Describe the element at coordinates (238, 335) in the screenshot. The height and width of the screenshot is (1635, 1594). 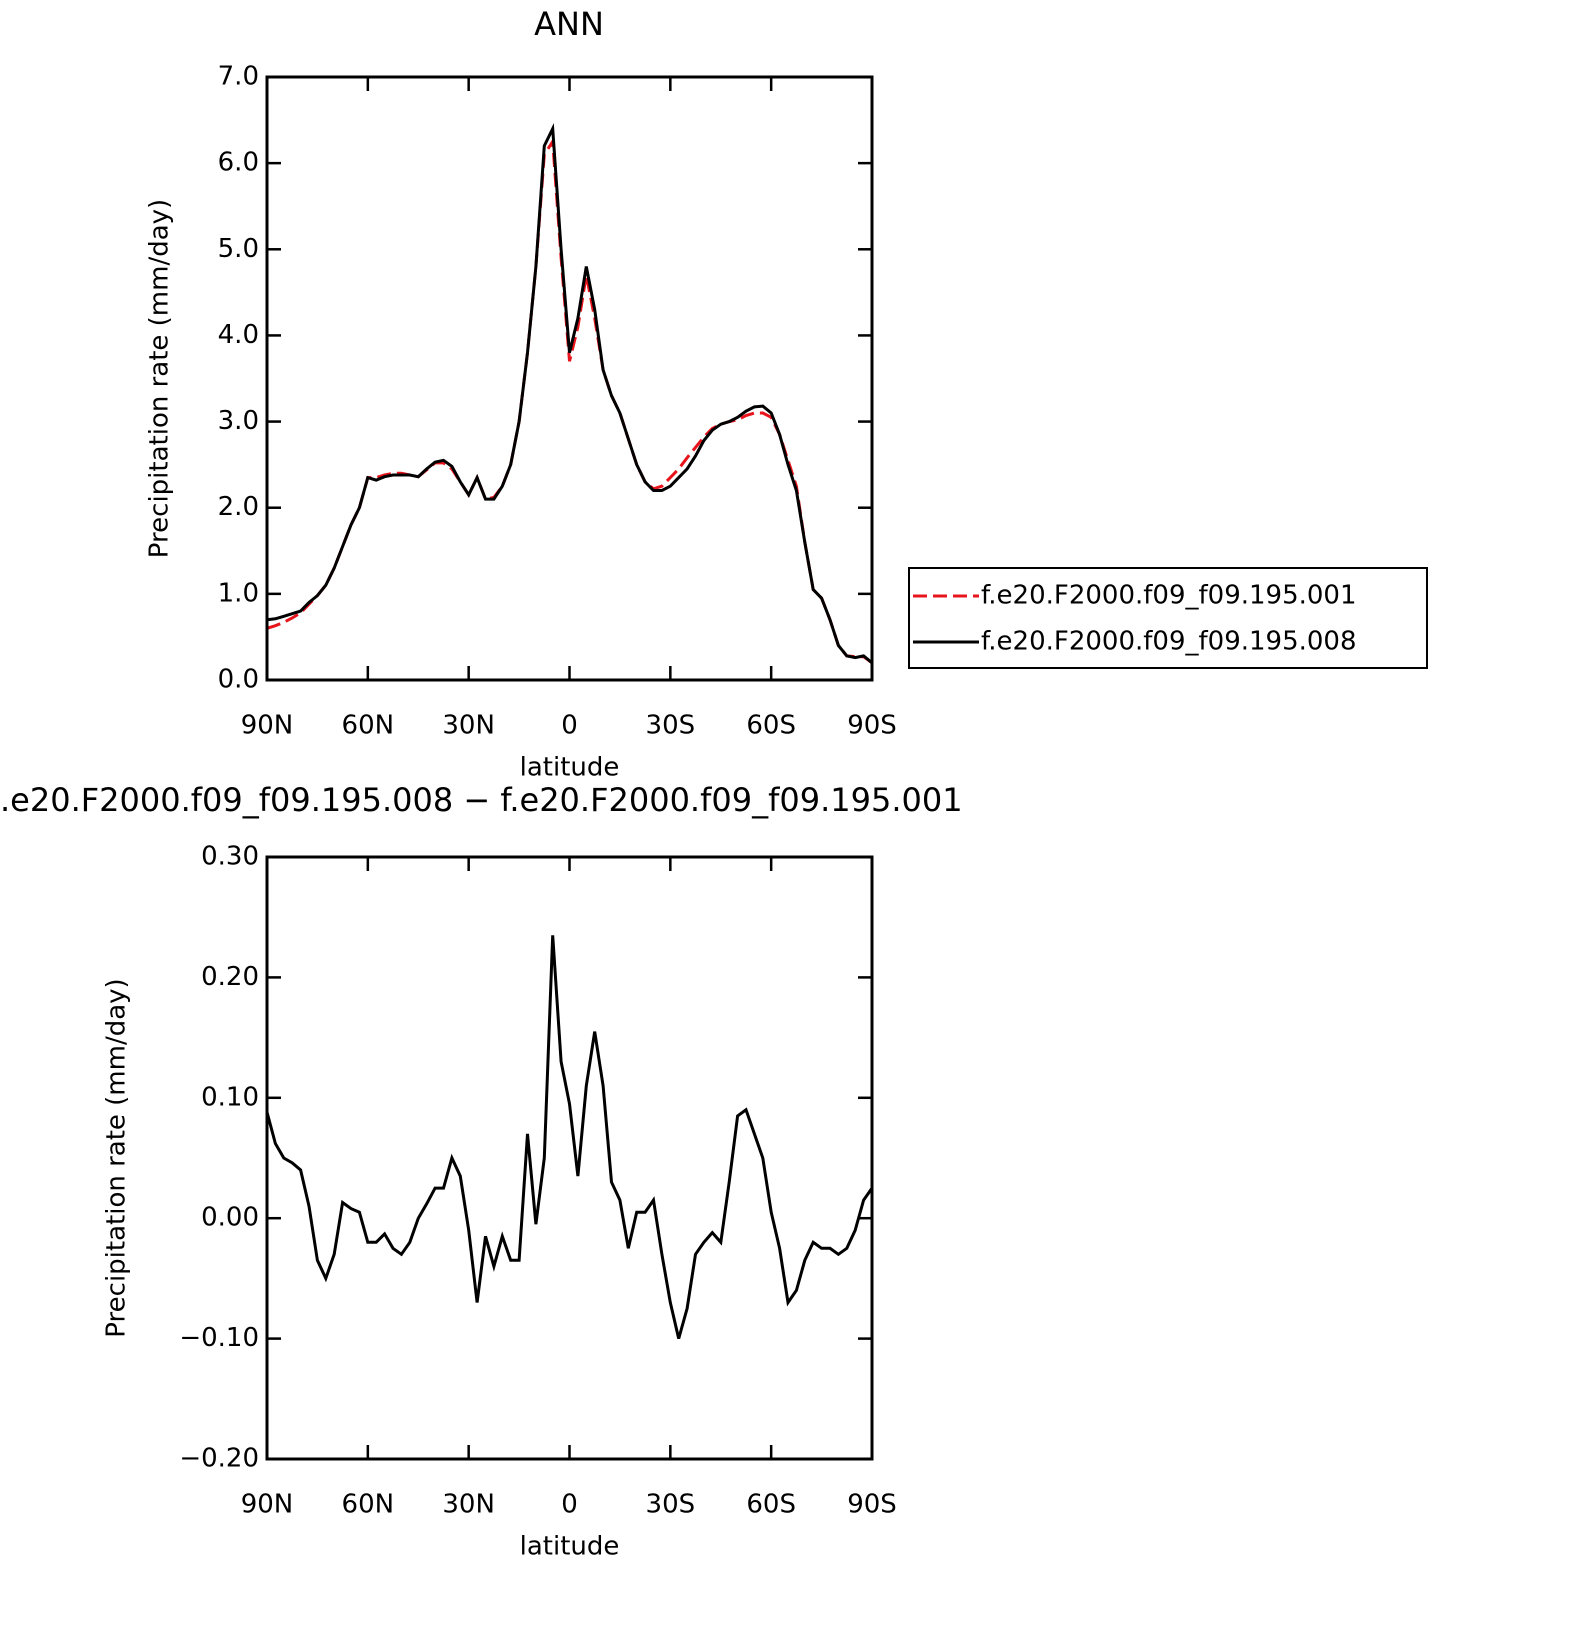
I see `y-tick-label: 4.0` at that location.